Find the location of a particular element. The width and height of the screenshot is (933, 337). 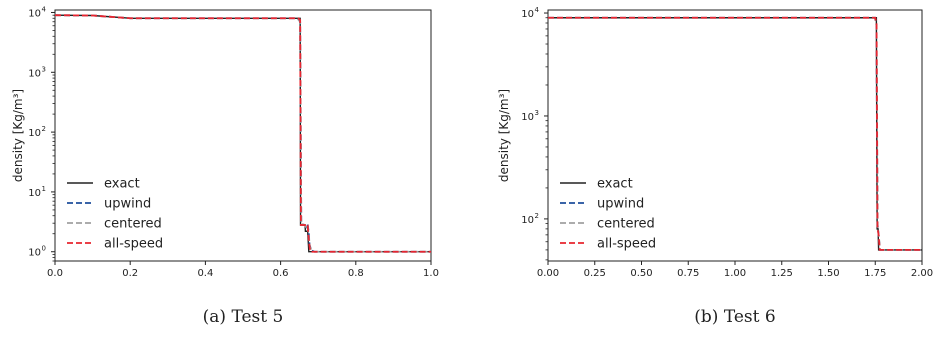

x-axis-ticks: 0.00 0.25 0.50 0.75 1.00 1.25 1.50 1.75 2.00 is located at coordinates (735, 270).